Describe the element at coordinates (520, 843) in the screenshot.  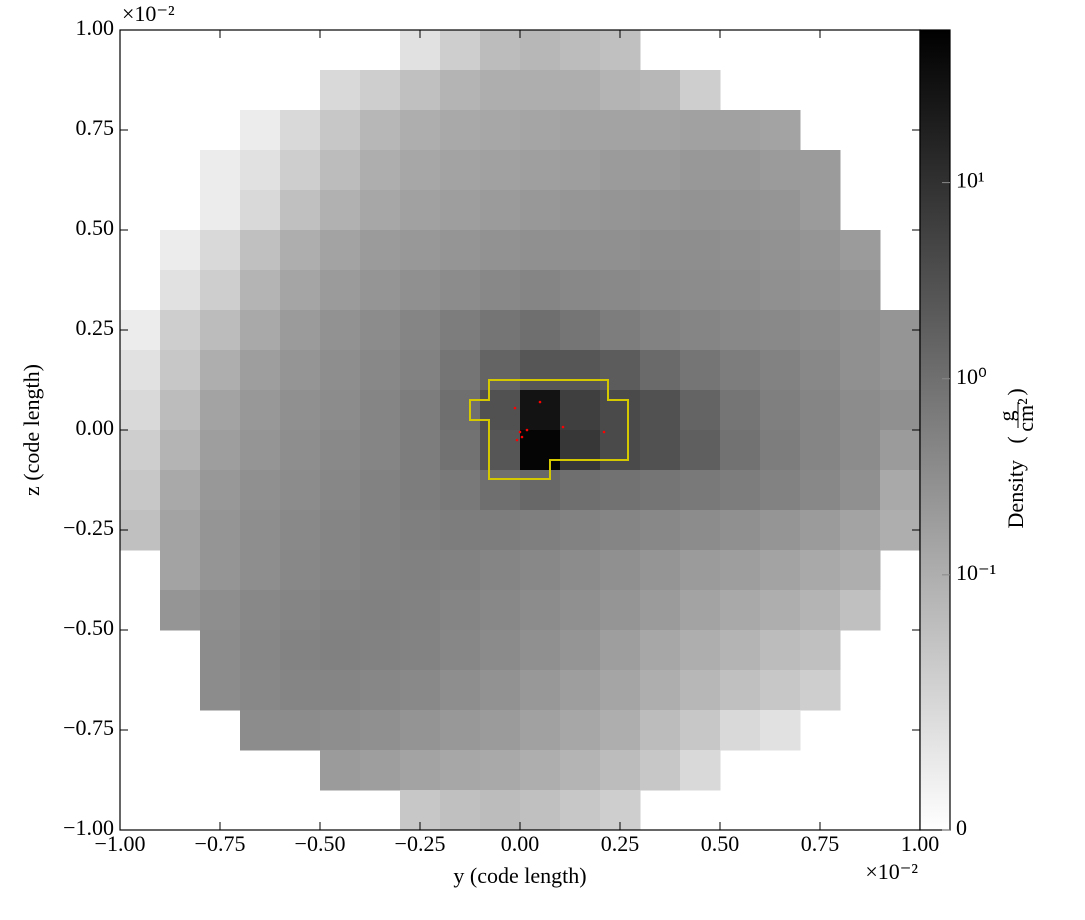
I see `x-tick-label: 0.00` at that location.